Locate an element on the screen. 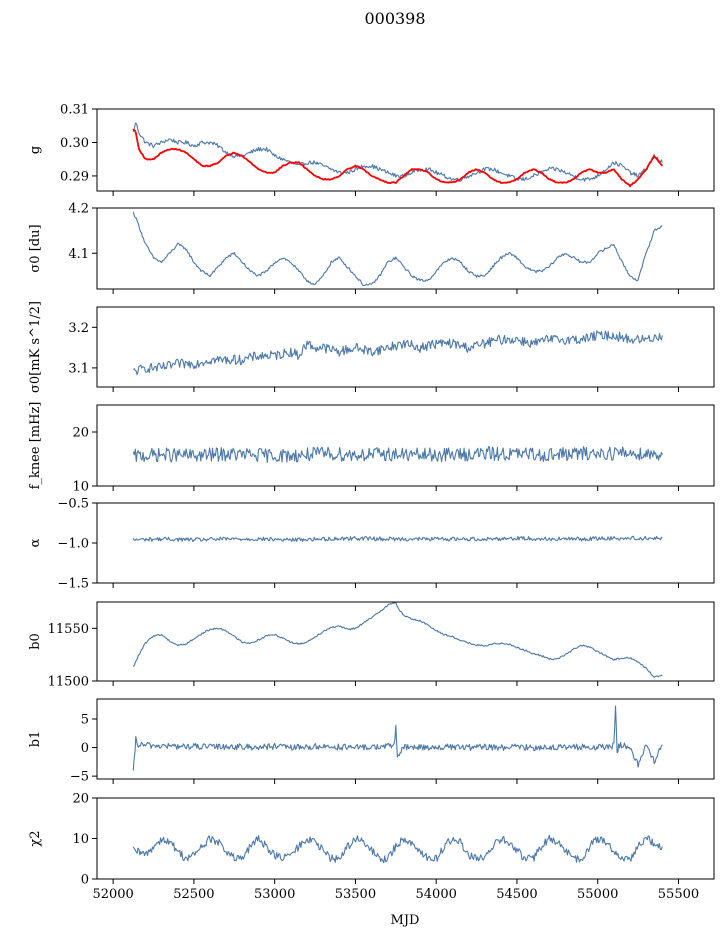  y-tick-label: 11550 is located at coordinates (68, 629).